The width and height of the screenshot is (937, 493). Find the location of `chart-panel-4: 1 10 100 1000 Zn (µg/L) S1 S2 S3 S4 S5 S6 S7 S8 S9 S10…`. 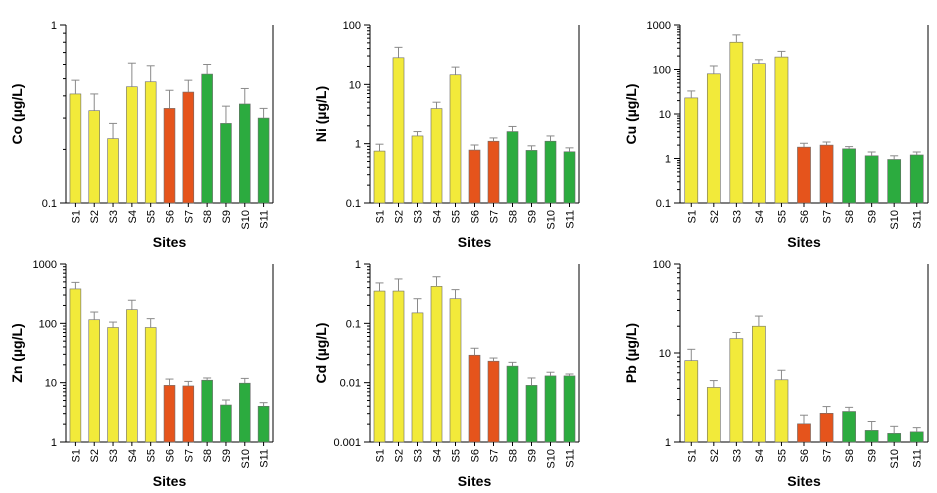

chart-panel-4: 1 10 100 1000 Zn (µg/L) S1 S2 S3 S4 S5 S6 S7 S8 S9 S10… is located at coordinates (141, 374).